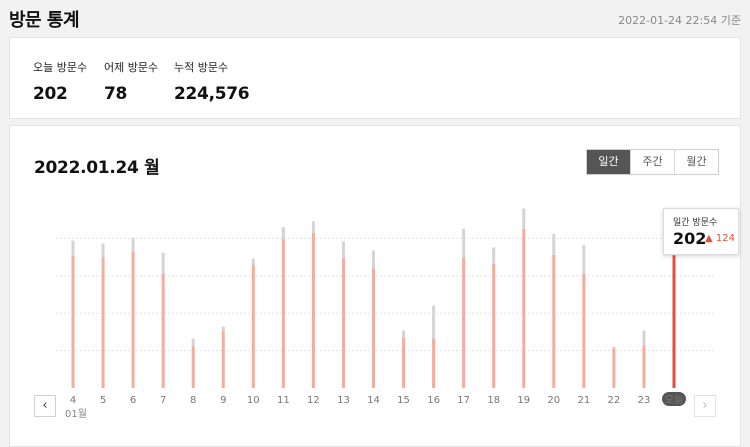 The width and height of the screenshot is (750, 447). I want to click on chart-date: 2022.01.24 월, so click(97, 168).